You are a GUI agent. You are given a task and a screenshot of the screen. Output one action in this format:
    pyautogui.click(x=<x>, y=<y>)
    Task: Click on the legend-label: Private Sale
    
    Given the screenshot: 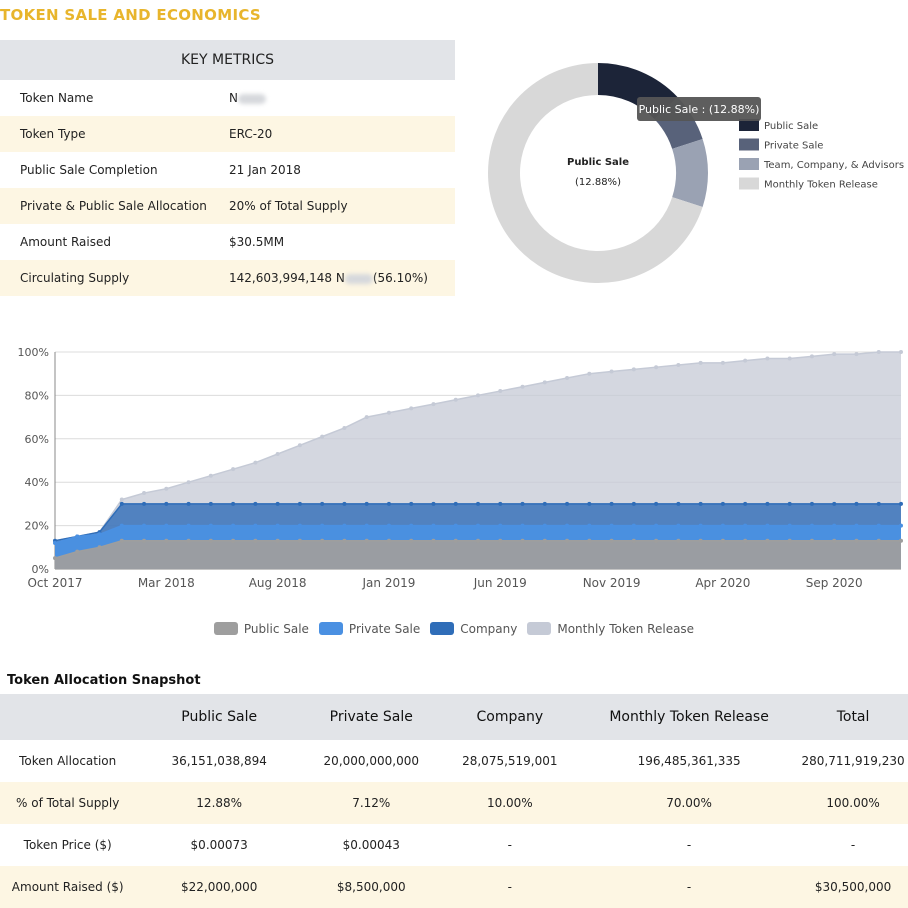 What is the action you would take?
    pyautogui.click(x=793, y=146)
    